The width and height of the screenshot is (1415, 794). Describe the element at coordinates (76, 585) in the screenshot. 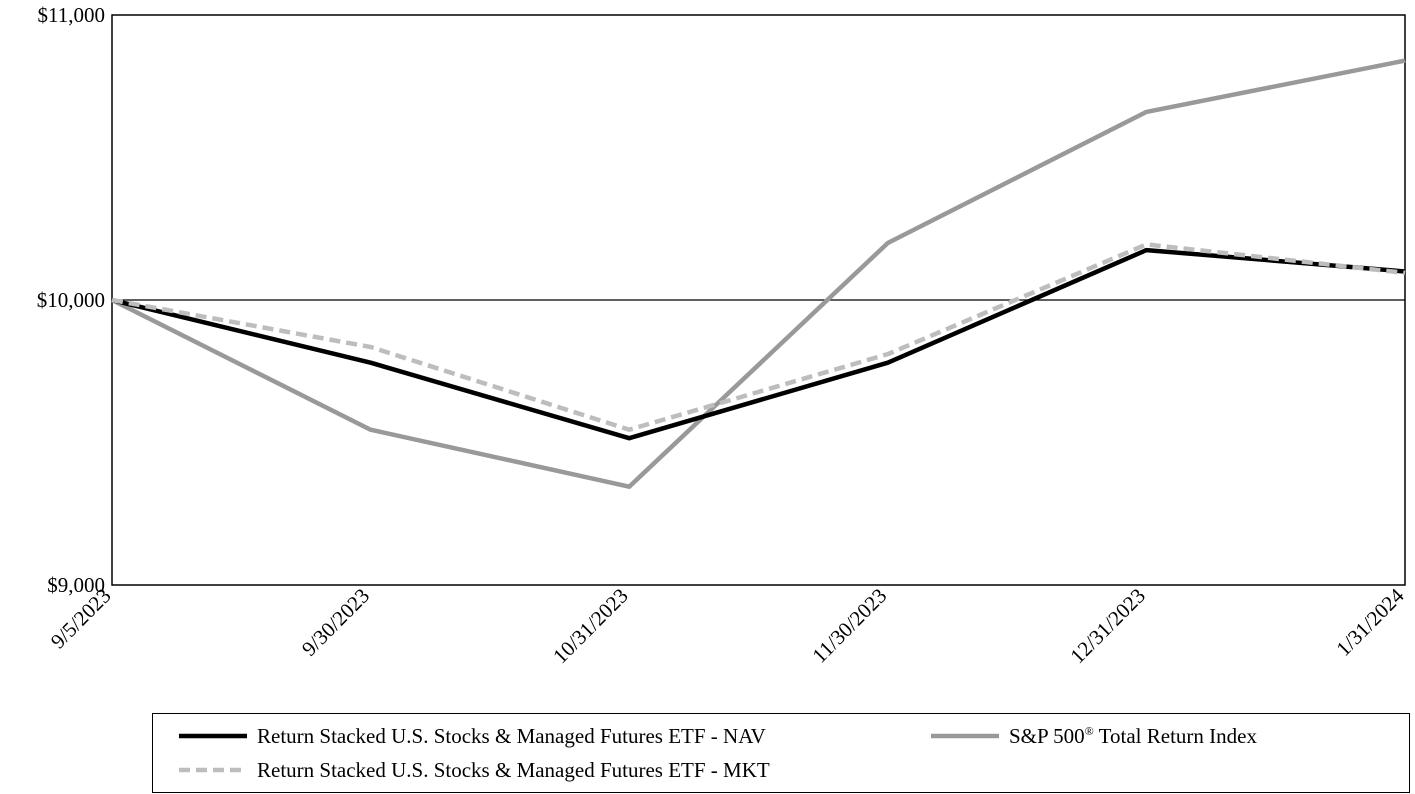

I see `y-tick-label: $9,000` at that location.